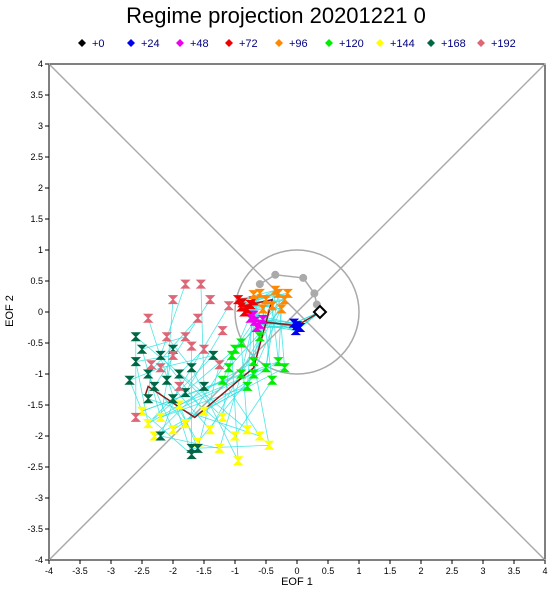 The height and width of the screenshot is (595, 553). What do you see at coordinates (452, 571) in the screenshot?
I see `x-tick-label: 2.5` at bounding box center [452, 571].